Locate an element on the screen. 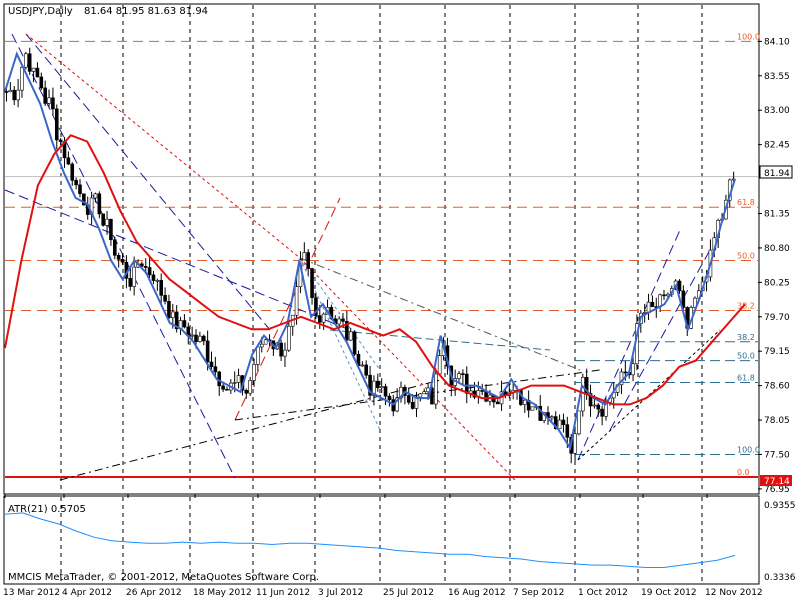  atr-line is located at coordinates (370, 540).